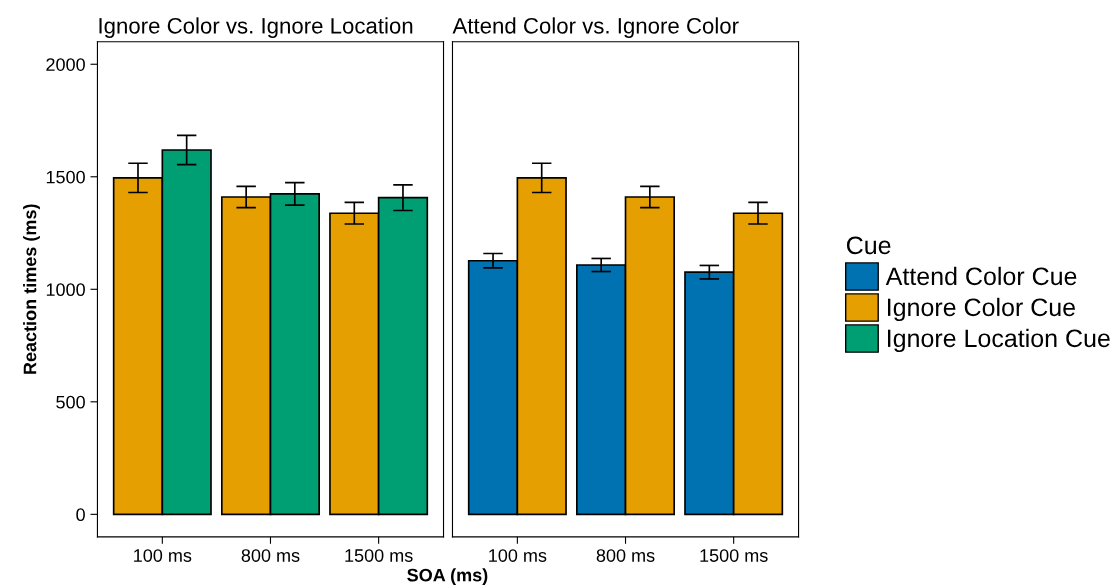 Image resolution: width=1120 pixels, height=588 pixels. What do you see at coordinates (256, 28) in the screenshot?
I see `chart-title: Ignore Color vs. Ignore Location` at bounding box center [256, 28].